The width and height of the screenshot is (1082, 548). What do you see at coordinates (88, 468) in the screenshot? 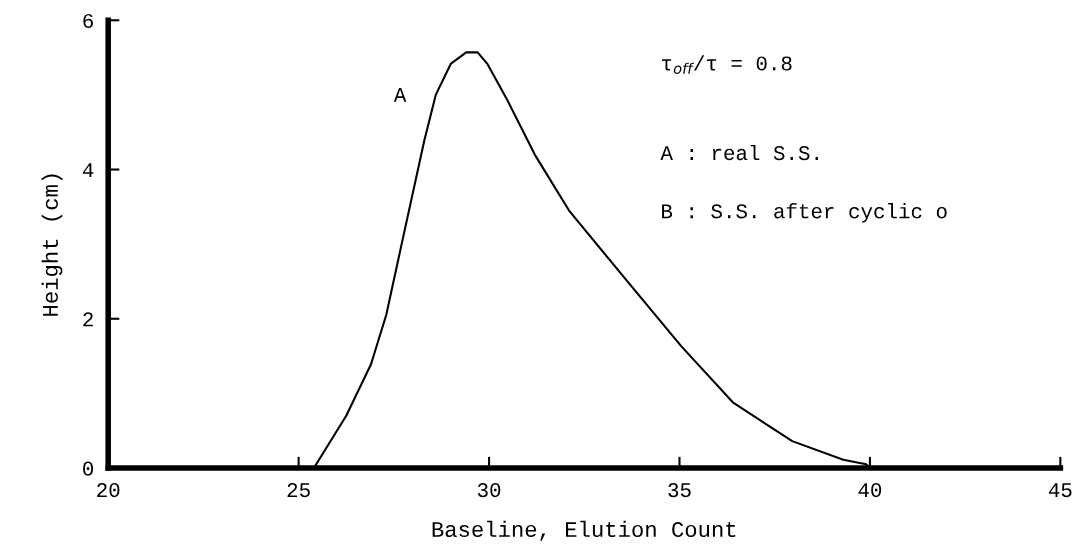
I see `y-tick-label: 0` at bounding box center [88, 468].